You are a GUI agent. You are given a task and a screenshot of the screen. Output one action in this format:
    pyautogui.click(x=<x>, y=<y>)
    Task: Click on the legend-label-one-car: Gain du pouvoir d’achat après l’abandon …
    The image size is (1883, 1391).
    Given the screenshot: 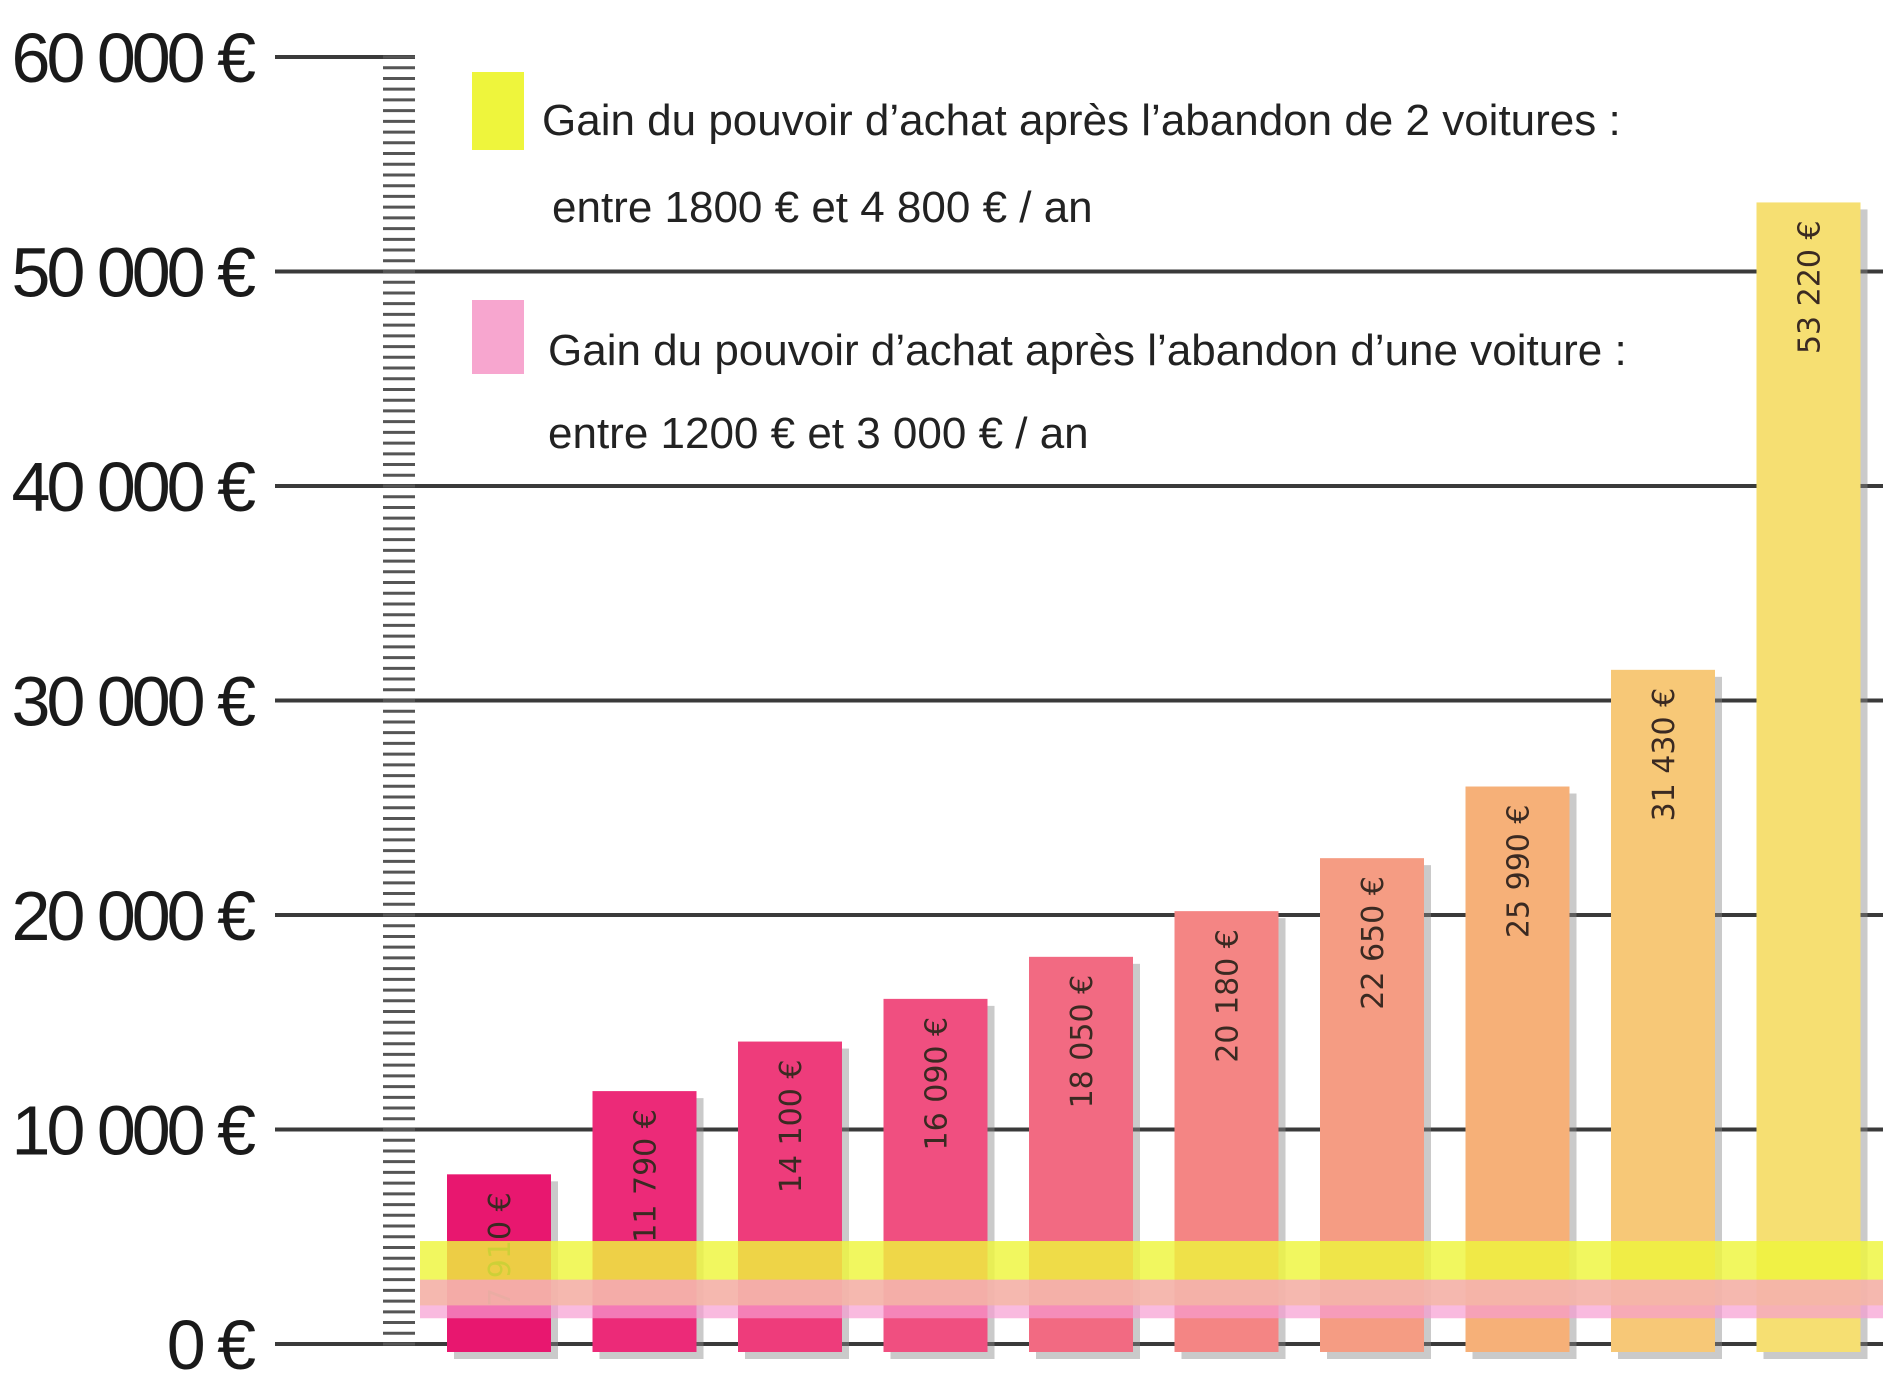 What is the action you would take?
    pyautogui.click(x=1087, y=350)
    